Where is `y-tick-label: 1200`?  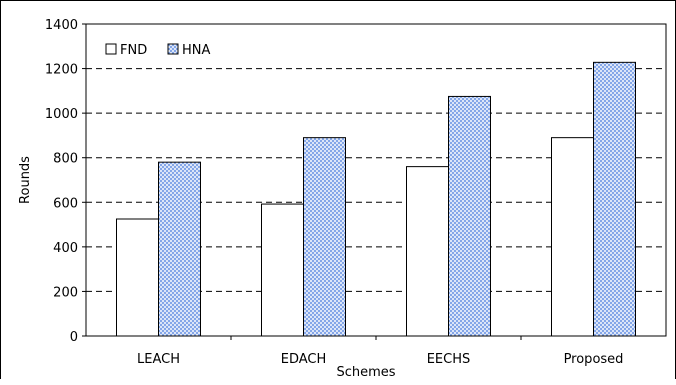
y-tick-label: 1200 is located at coordinates (61, 70).